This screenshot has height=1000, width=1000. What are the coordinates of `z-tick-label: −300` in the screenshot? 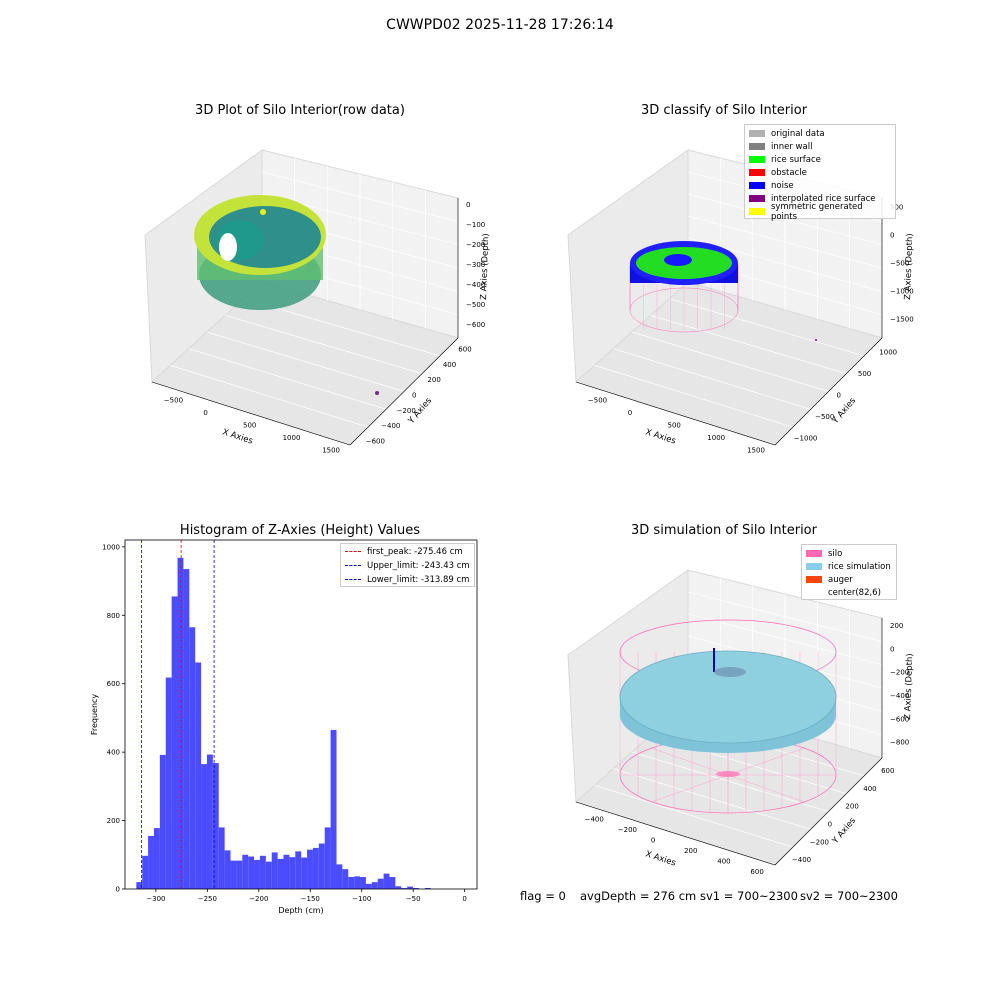 It's located at (475, 265).